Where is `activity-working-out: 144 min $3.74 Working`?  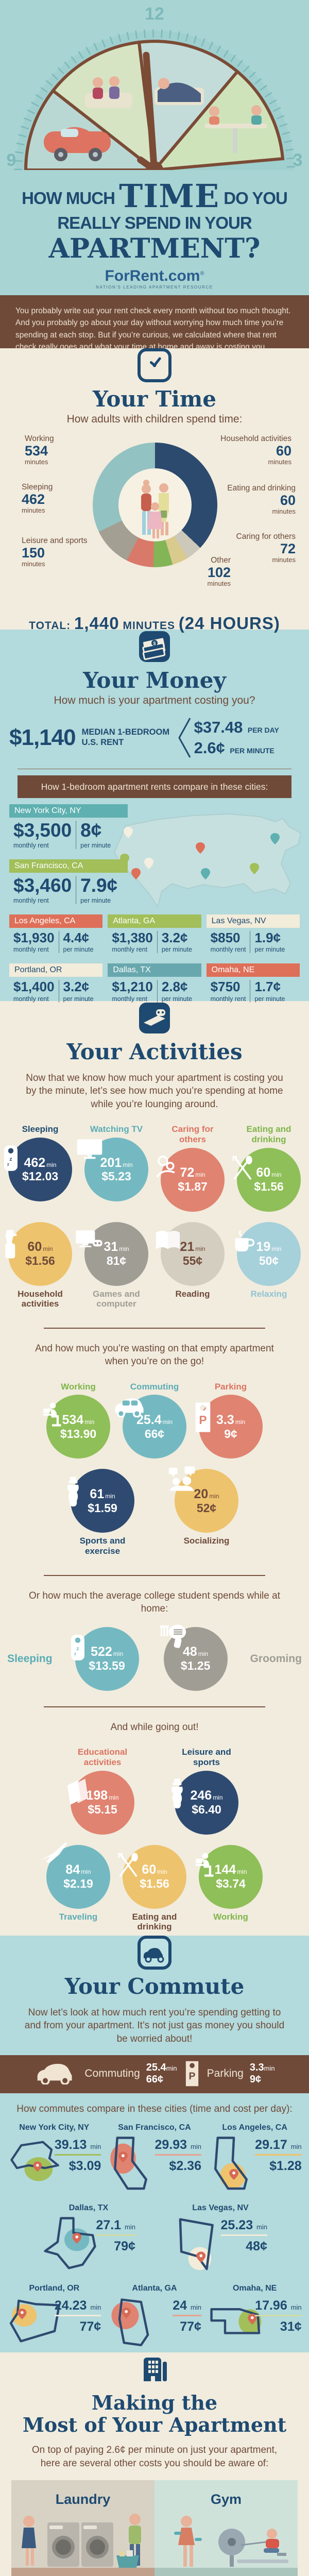
activity-working-out: 144 min $3.74 Working is located at coordinates (230, 1884).